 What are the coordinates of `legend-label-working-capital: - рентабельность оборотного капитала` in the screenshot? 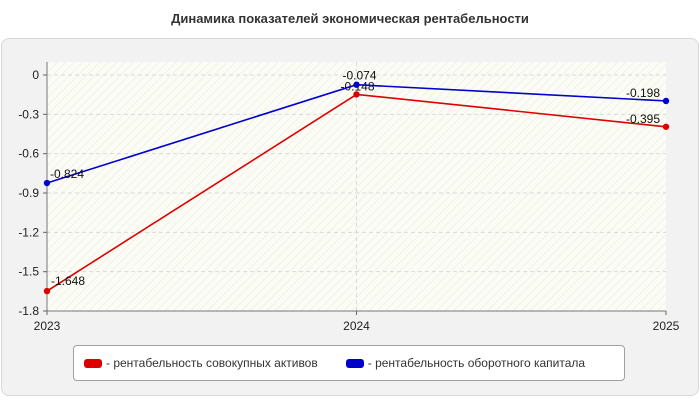 It's located at (476, 363).